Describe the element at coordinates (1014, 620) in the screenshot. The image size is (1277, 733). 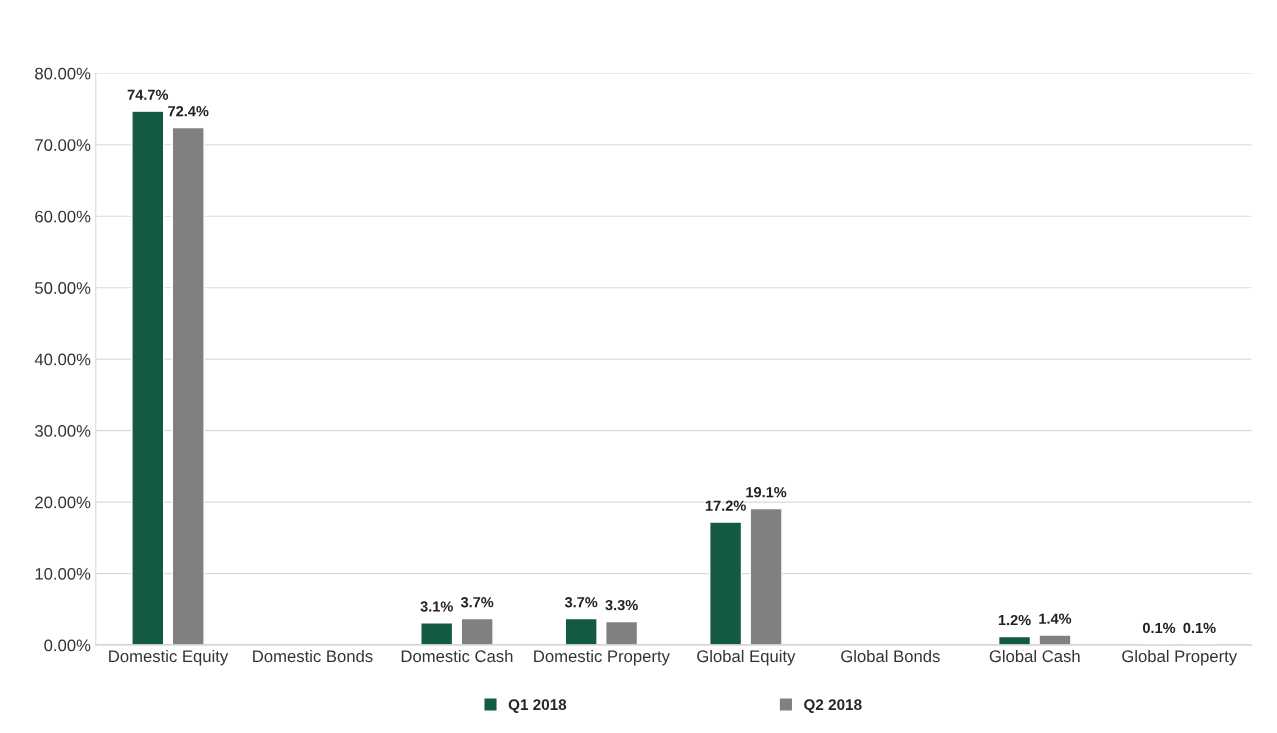
I see `data-label: 1.2%` at that location.